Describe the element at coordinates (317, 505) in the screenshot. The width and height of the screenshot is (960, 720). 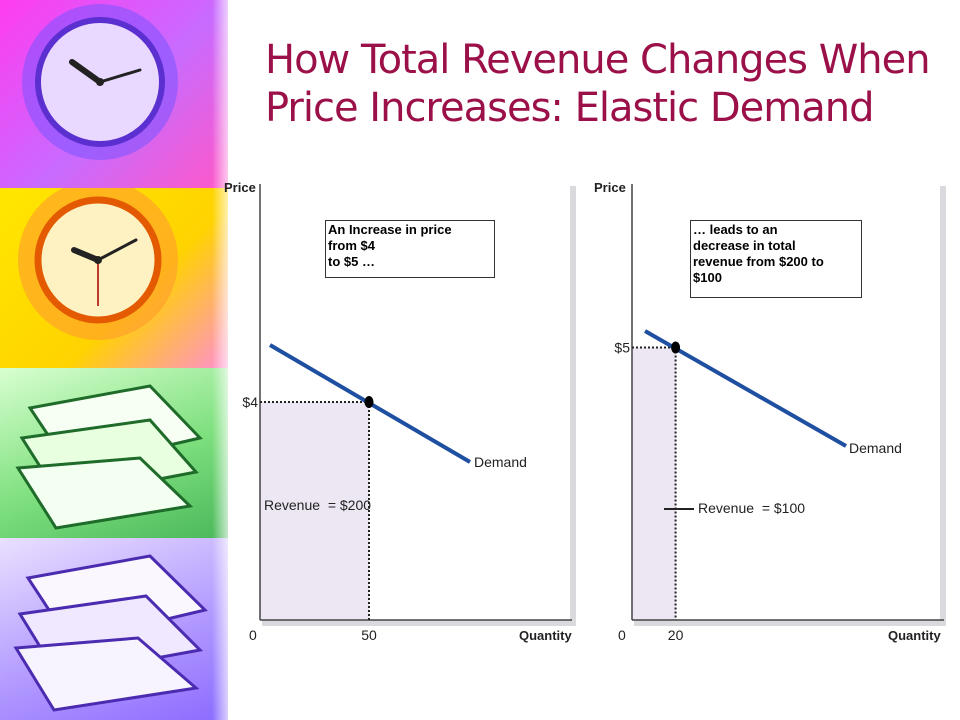
I see `revenue-label: Revenue = $200` at that location.